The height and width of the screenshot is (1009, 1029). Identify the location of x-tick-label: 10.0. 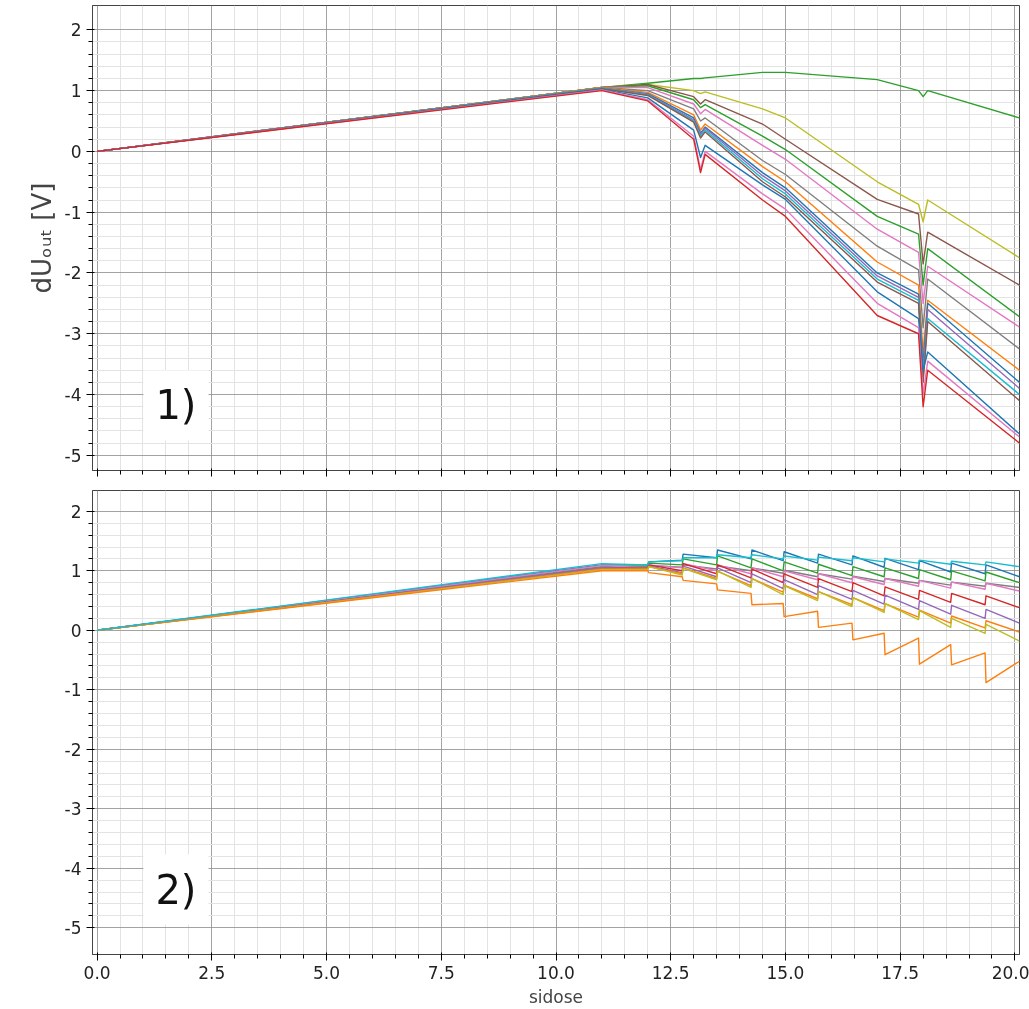
(556, 972).